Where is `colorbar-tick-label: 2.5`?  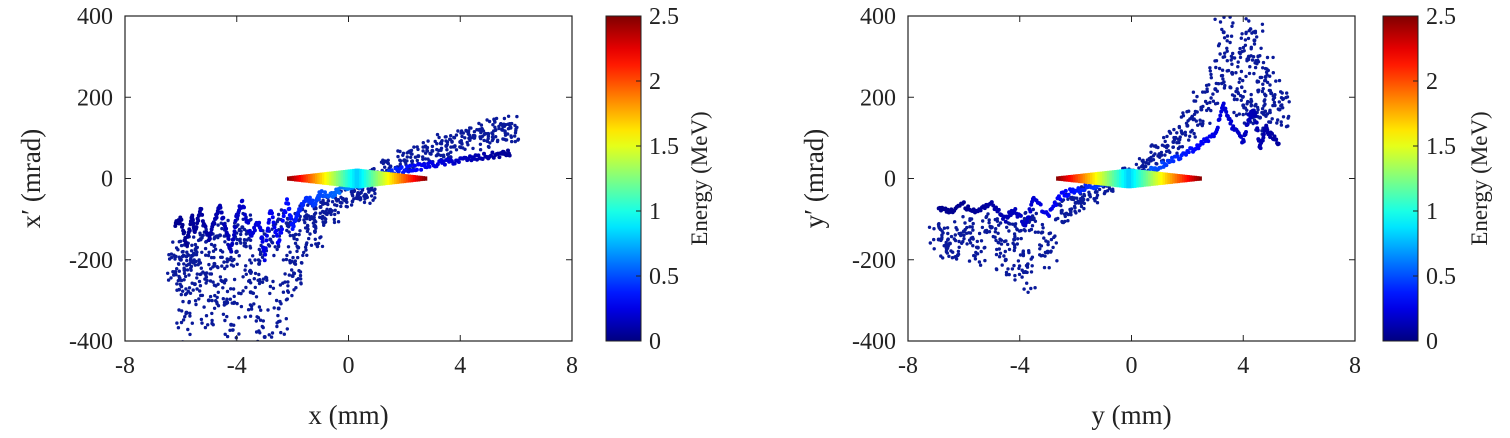 colorbar-tick-label: 2.5 is located at coordinates (1441, 17).